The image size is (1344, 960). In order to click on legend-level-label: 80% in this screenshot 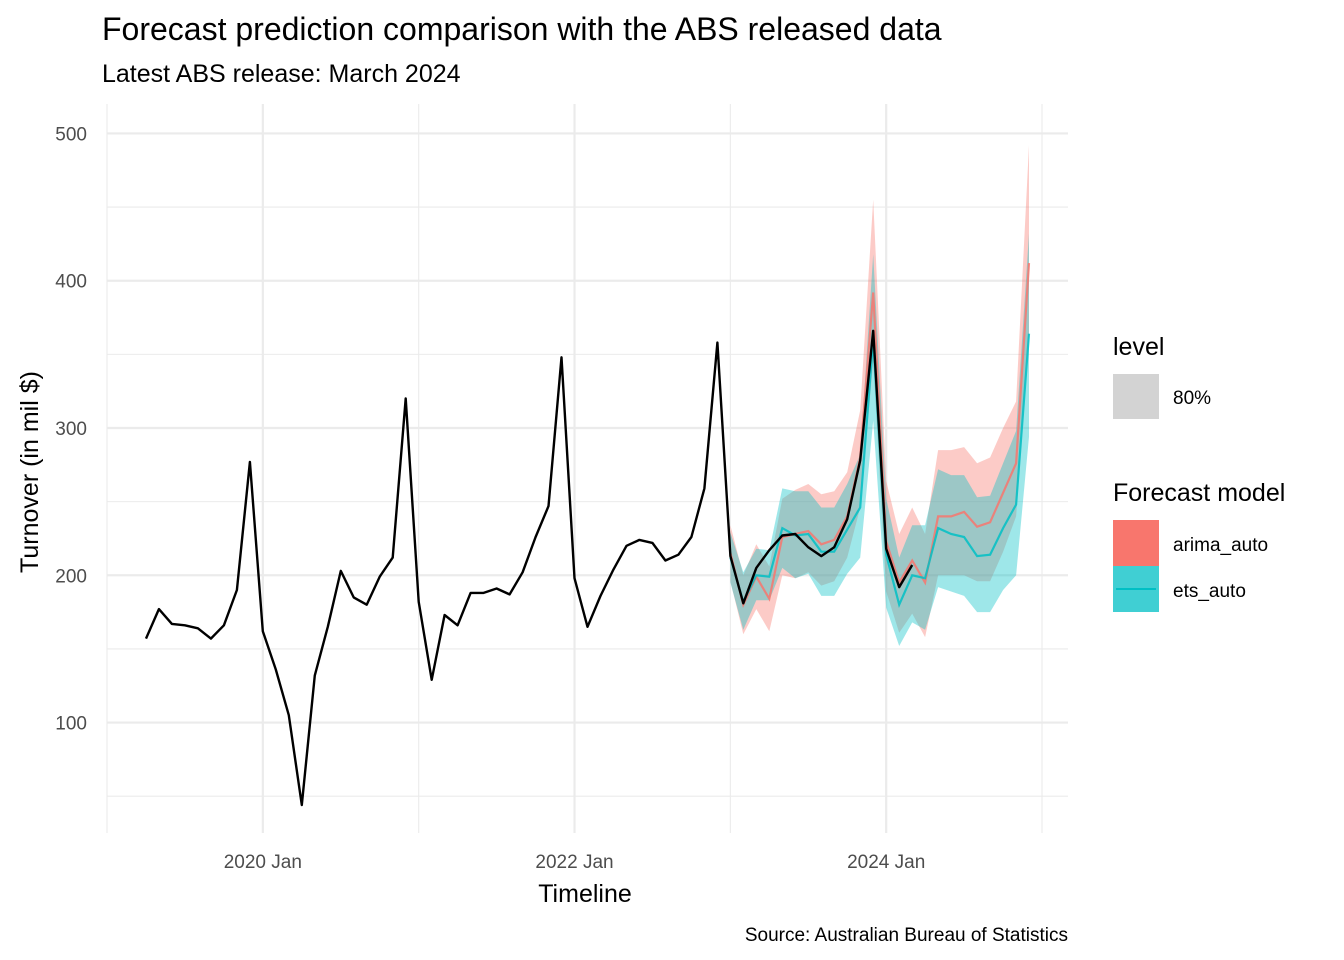, I will do `click(1192, 398)`.